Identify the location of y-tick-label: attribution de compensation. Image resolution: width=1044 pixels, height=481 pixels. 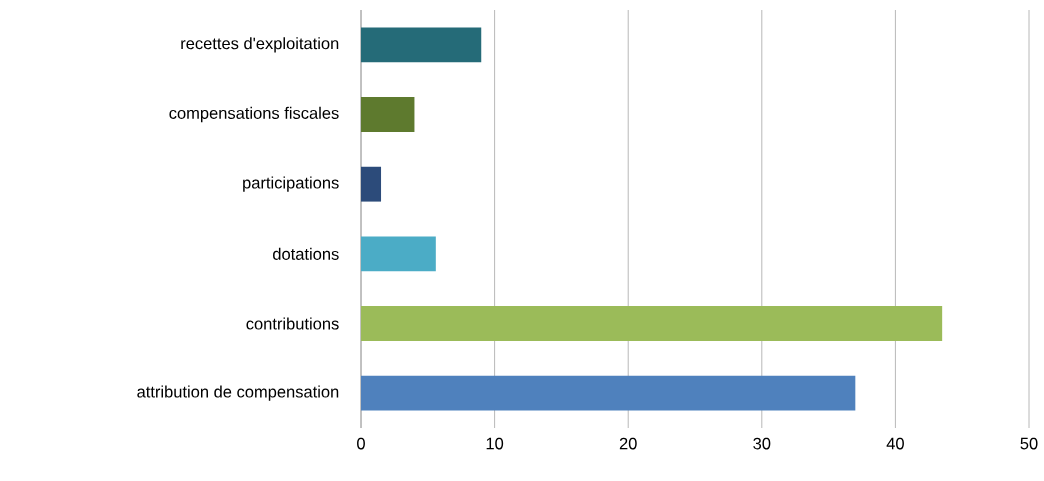
(238, 393).